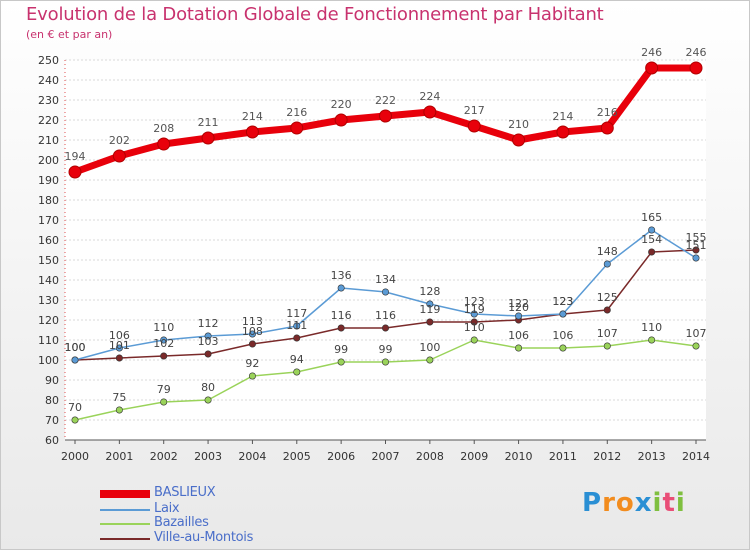 Image resolution: width=750 pixels, height=550 pixels. What do you see at coordinates (296, 313) in the screenshot?
I see `data-label-laix: 117` at bounding box center [296, 313].